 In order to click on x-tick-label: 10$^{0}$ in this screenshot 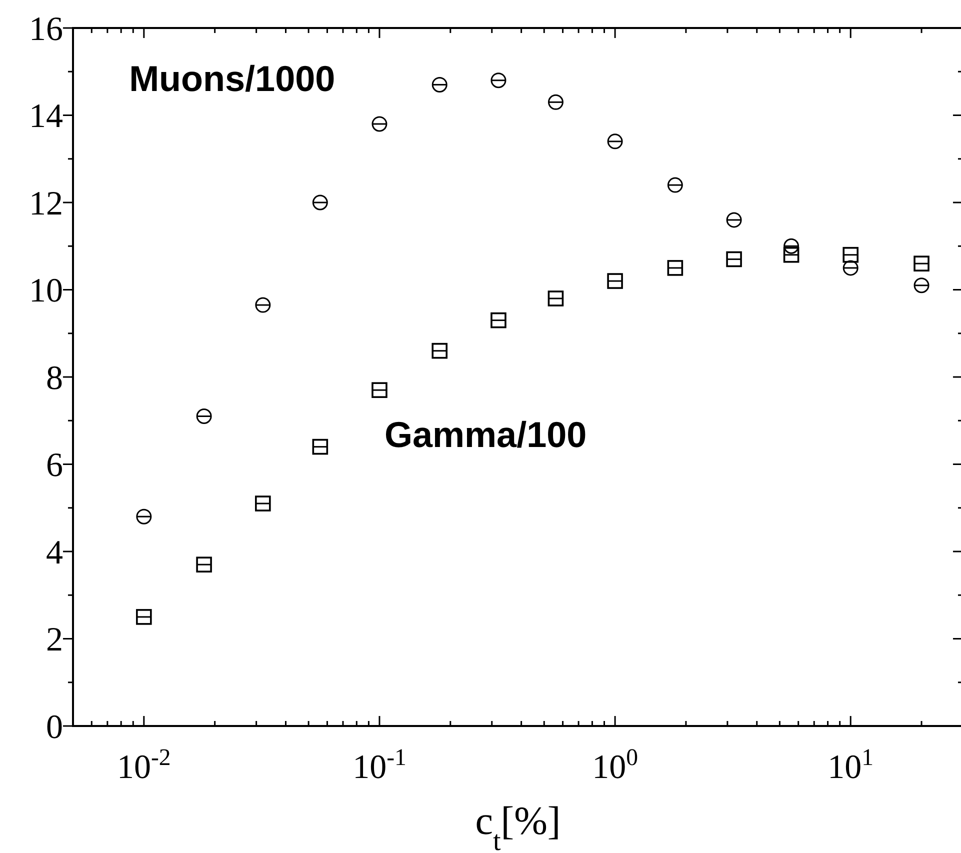, I will do `click(615, 765)`.